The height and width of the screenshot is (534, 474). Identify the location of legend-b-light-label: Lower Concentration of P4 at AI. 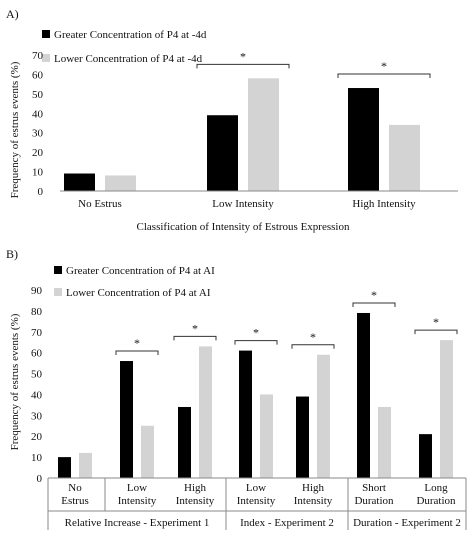
(138, 293).